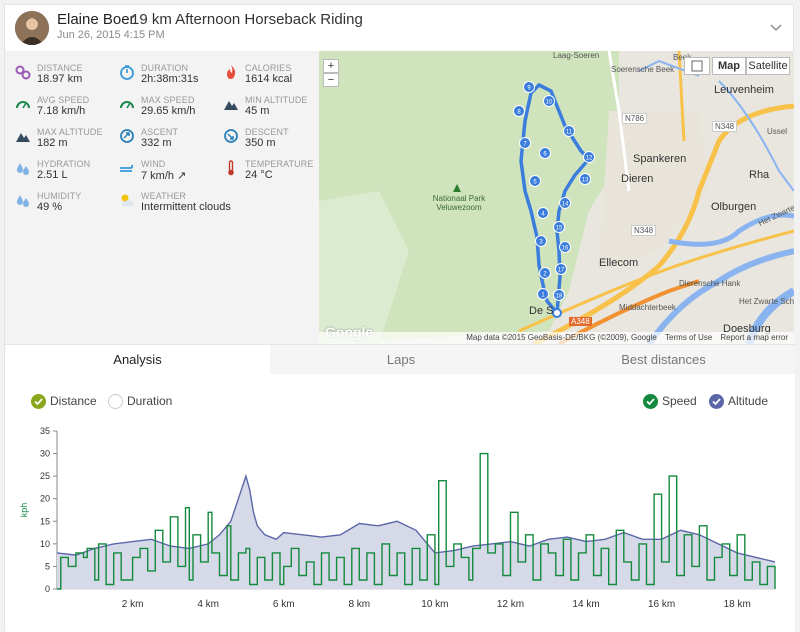  I want to click on stat-value: 18.97 km, so click(60, 79).